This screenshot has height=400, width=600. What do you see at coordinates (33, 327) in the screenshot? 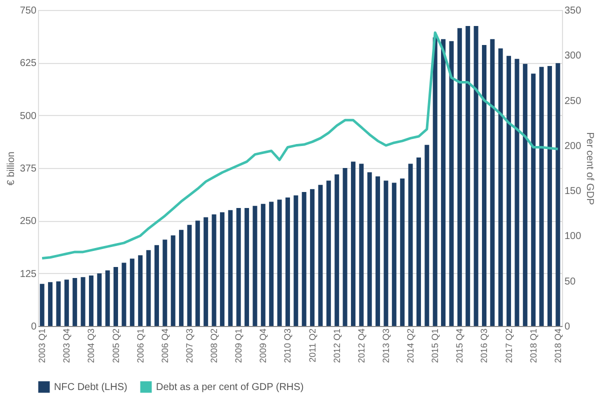
I see `y-tick-label: 0` at bounding box center [33, 327].